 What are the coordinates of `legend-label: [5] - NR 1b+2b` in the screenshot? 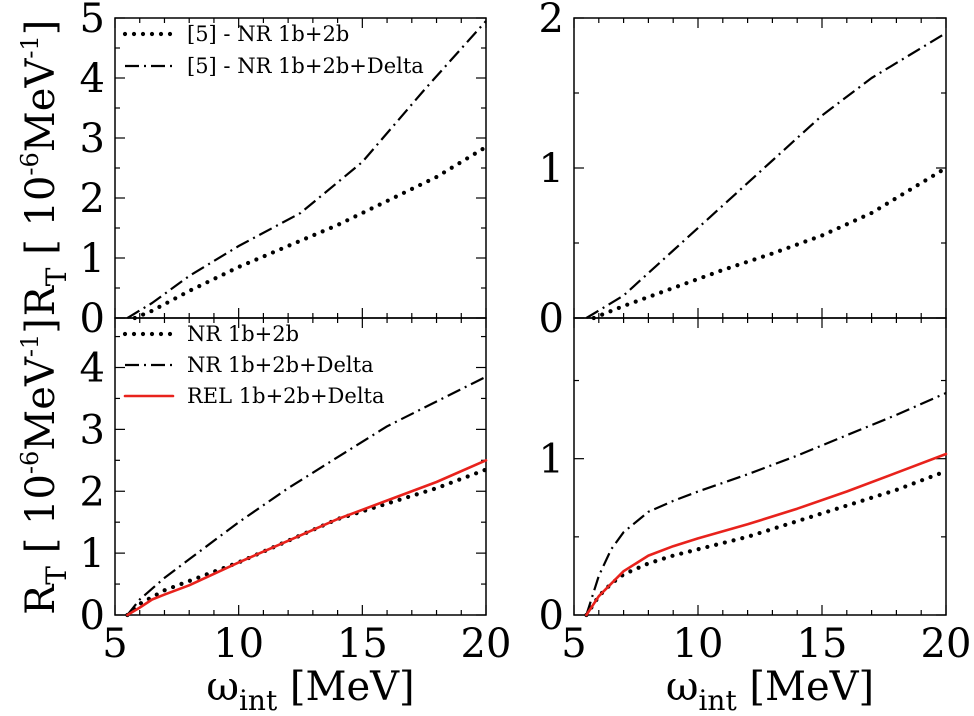 It's located at (268, 34).